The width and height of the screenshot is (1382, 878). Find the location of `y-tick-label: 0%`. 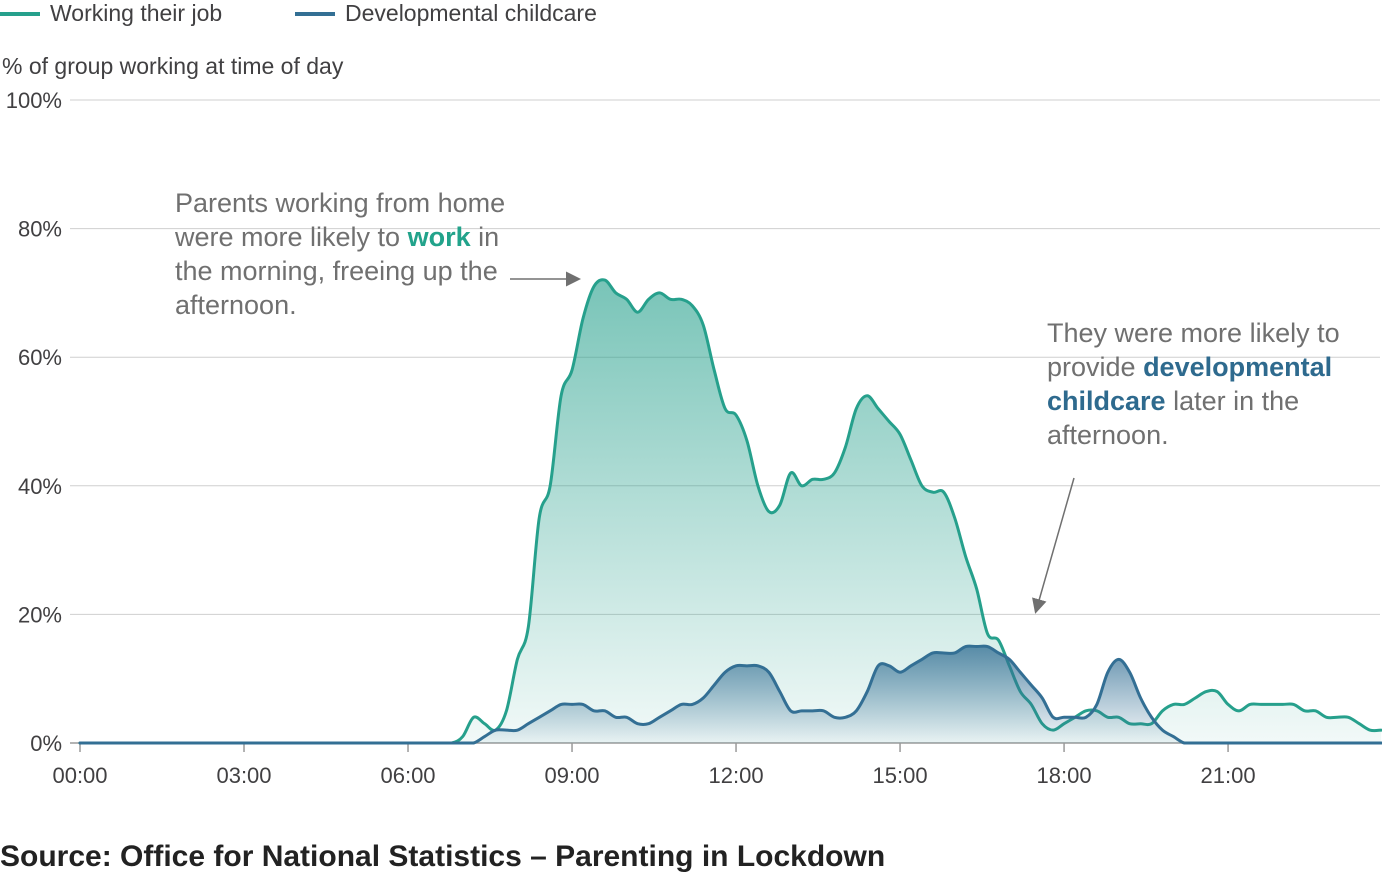

y-tick-label: 0% is located at coordinates (46, 743).